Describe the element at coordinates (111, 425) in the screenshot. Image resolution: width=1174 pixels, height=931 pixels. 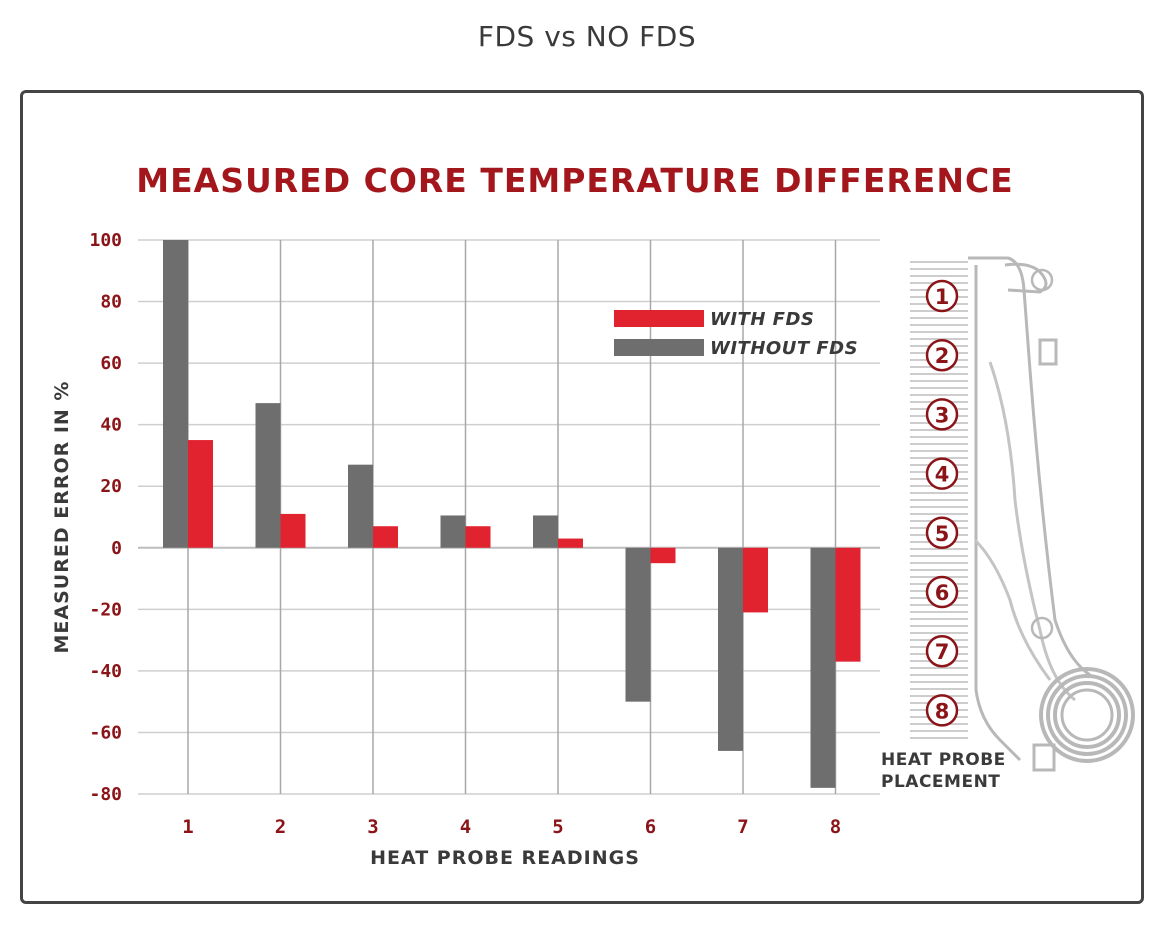
I see `y-tick-label: 40` at that location.